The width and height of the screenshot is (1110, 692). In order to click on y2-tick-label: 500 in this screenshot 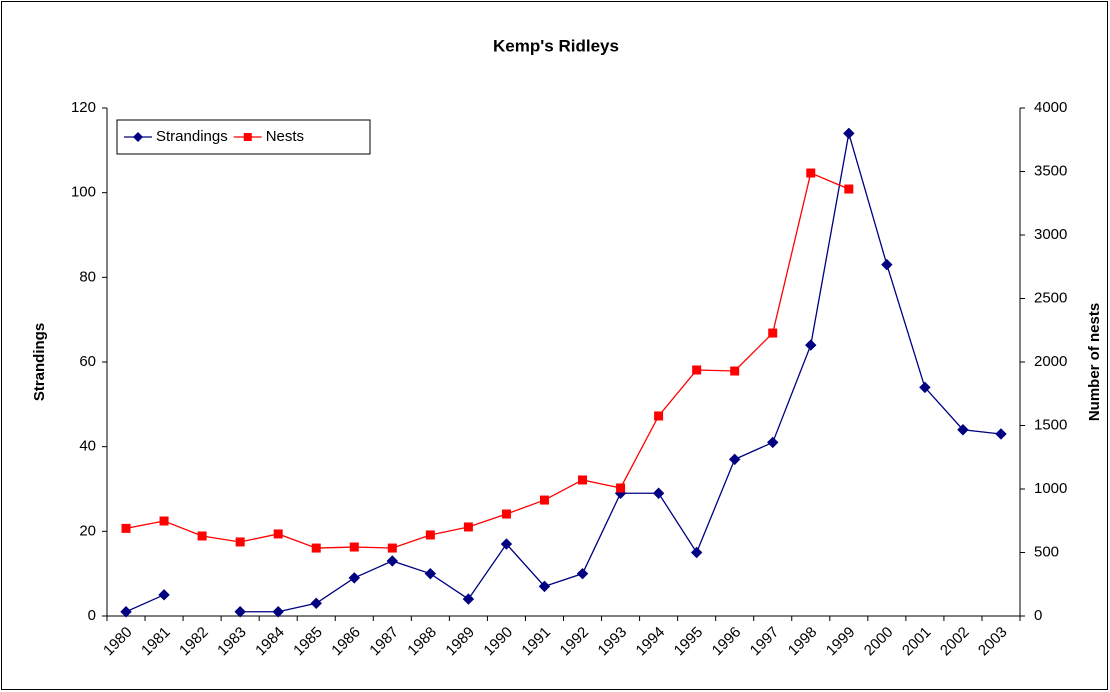, I will do `click(1046, 551)`.